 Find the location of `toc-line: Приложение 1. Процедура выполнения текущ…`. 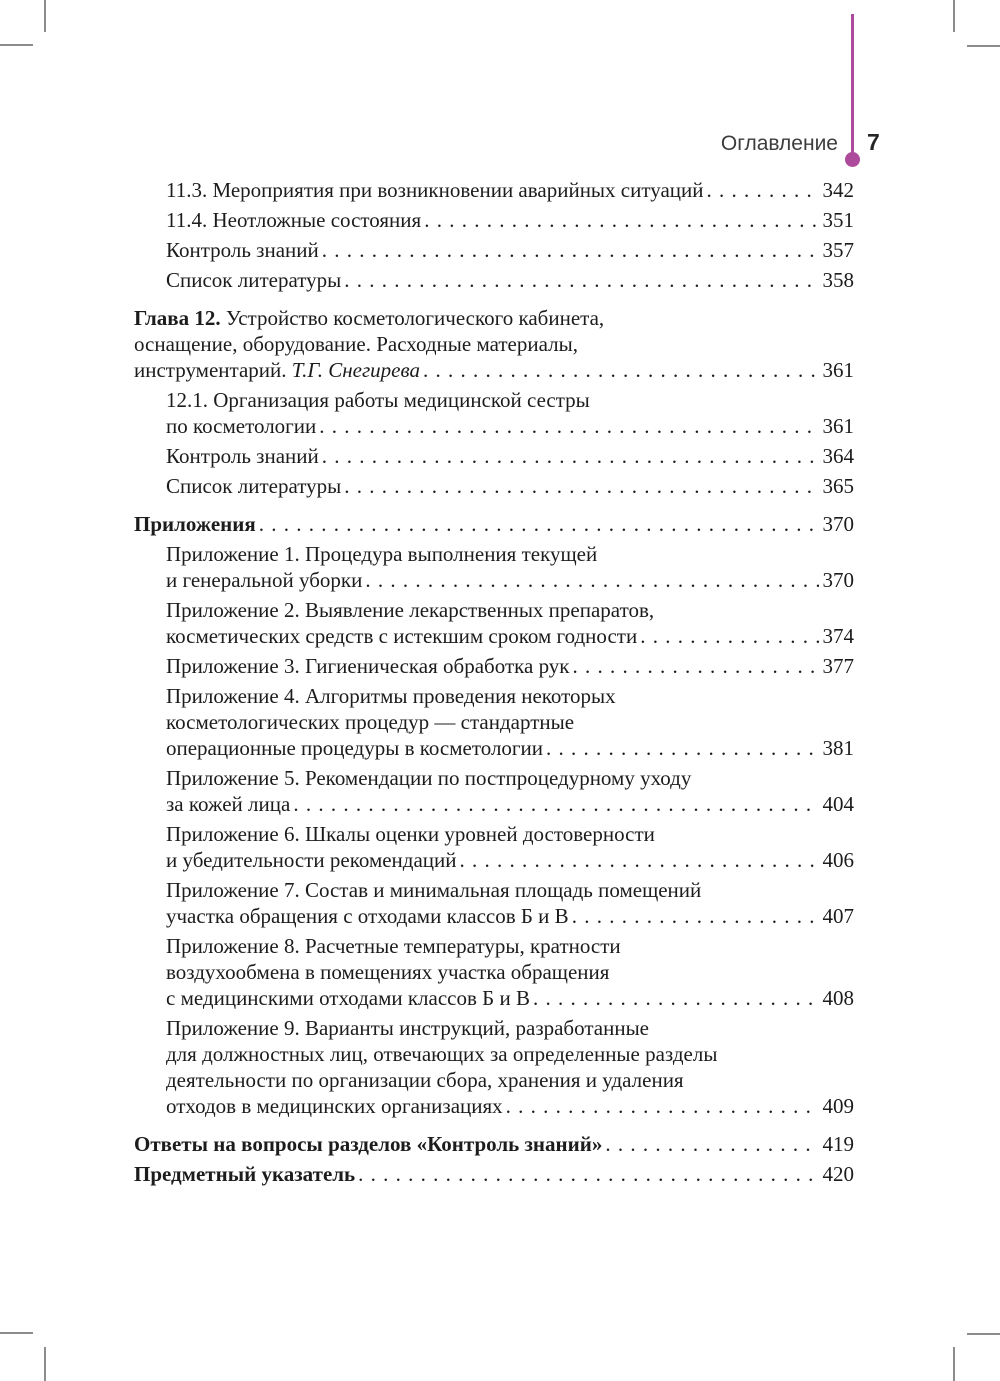

toc-line: Приложение 1. Процедура выполнения текущ… is located at coordinates (510, 554).